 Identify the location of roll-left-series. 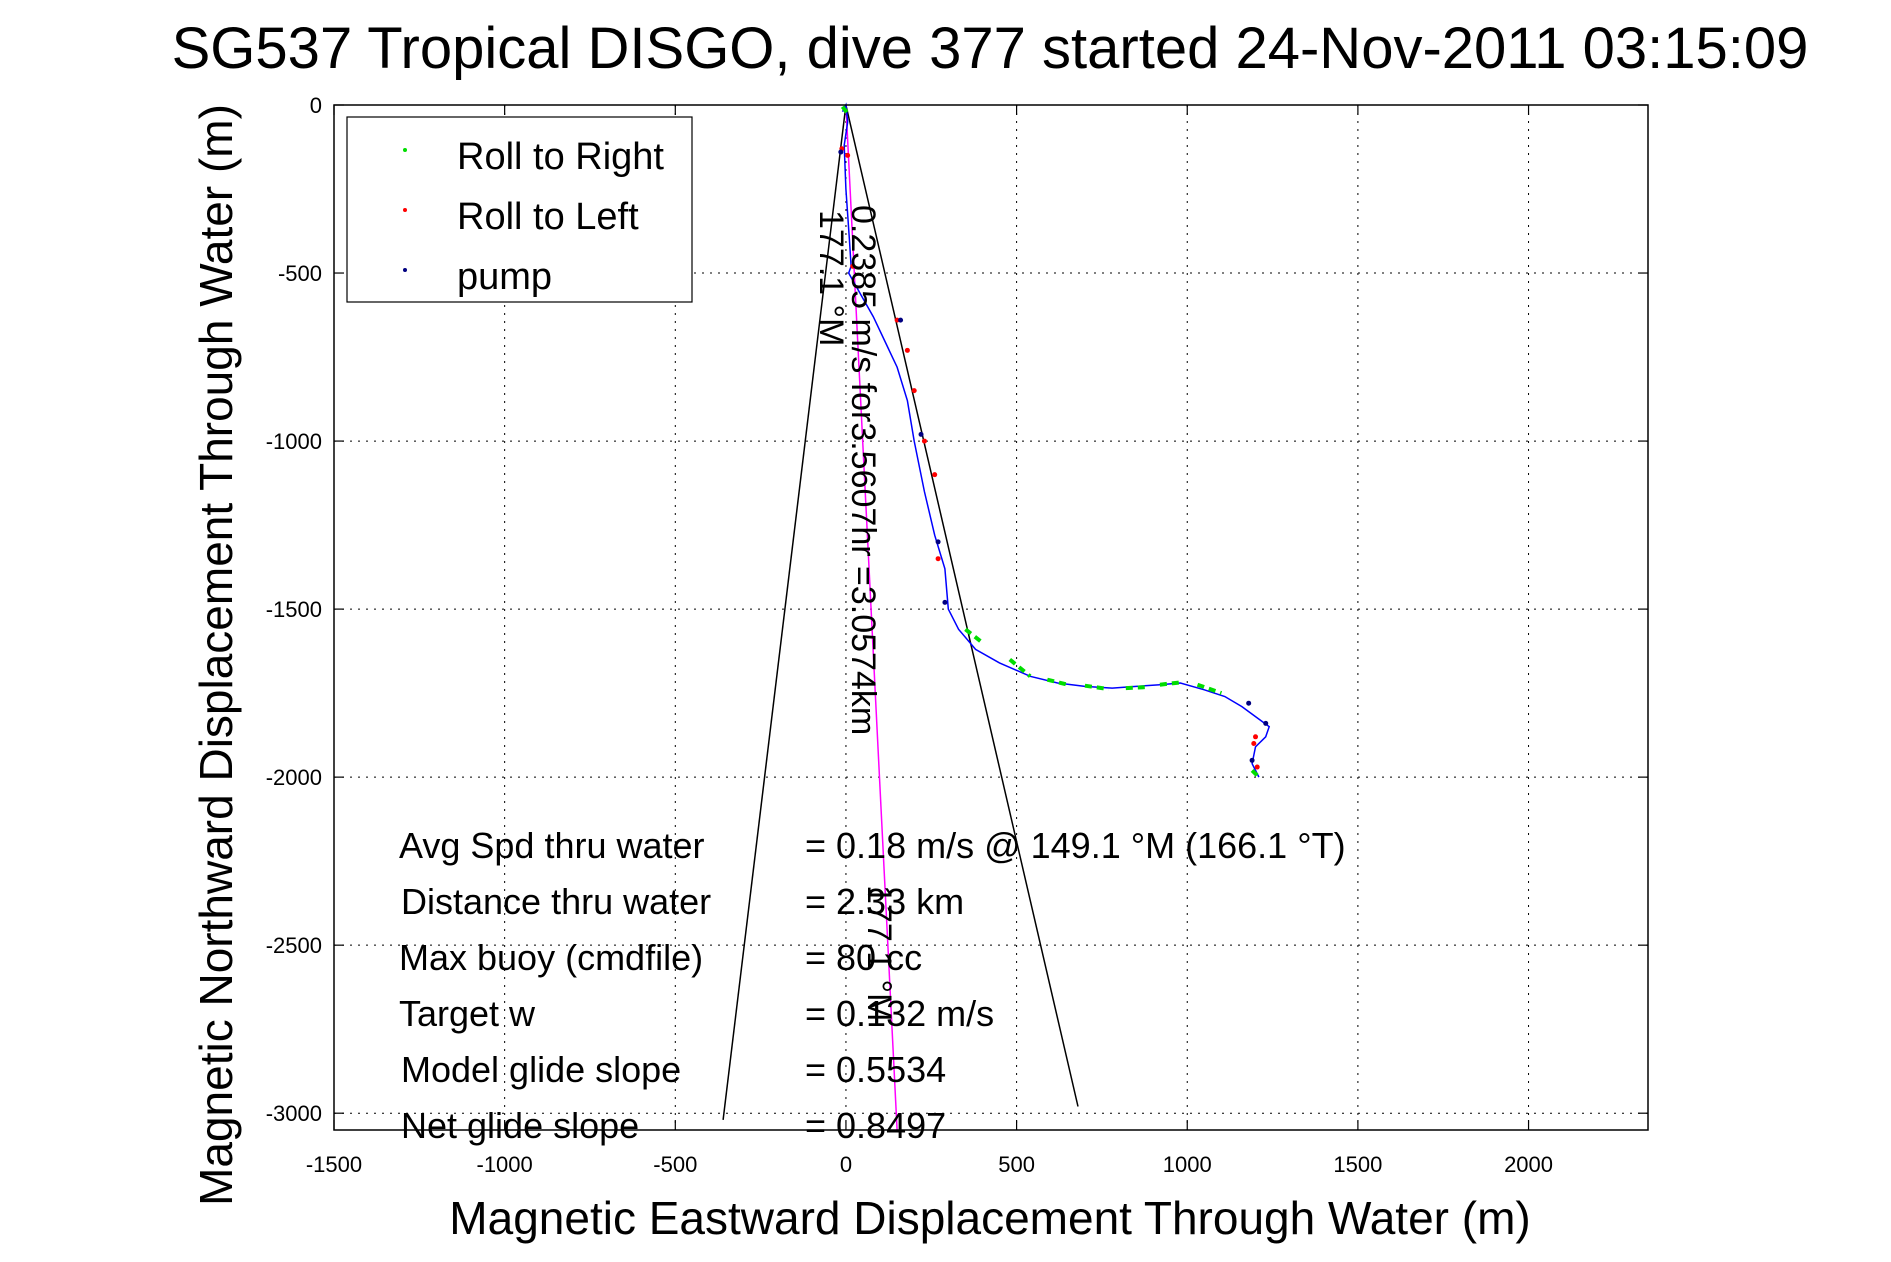
(1049, 458).